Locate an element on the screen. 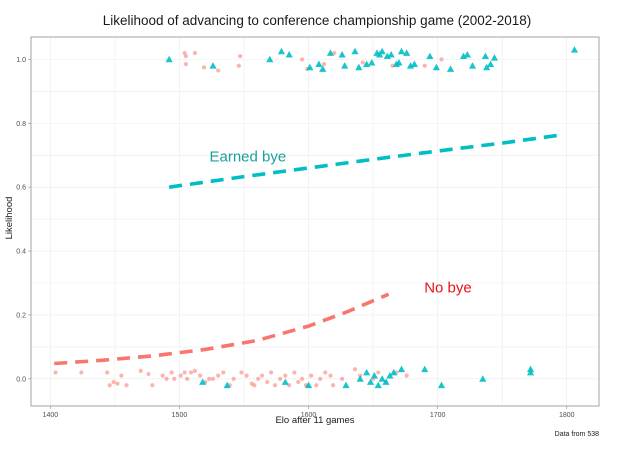  y-axis-ticks: 0.0 0.2 0.4 0.6 0.8 1.0 is located at coordinates (23, 220).